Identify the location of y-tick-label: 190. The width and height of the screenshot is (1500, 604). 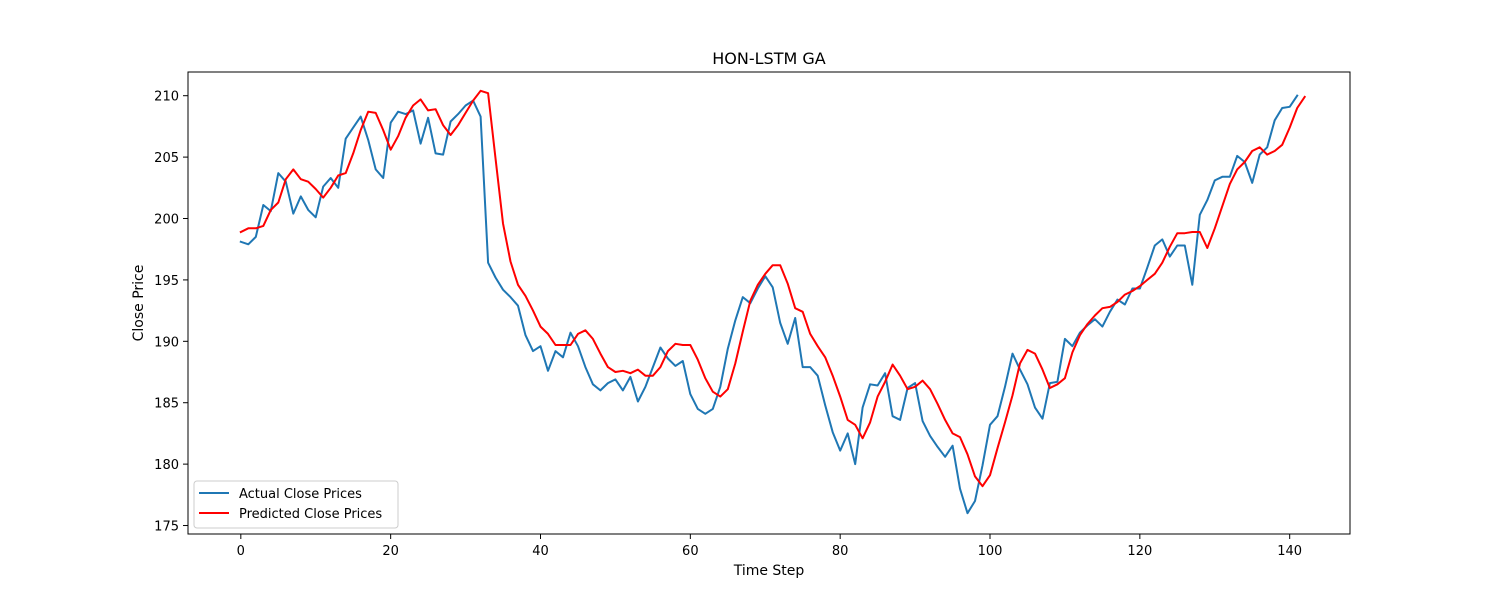
(166, 342).